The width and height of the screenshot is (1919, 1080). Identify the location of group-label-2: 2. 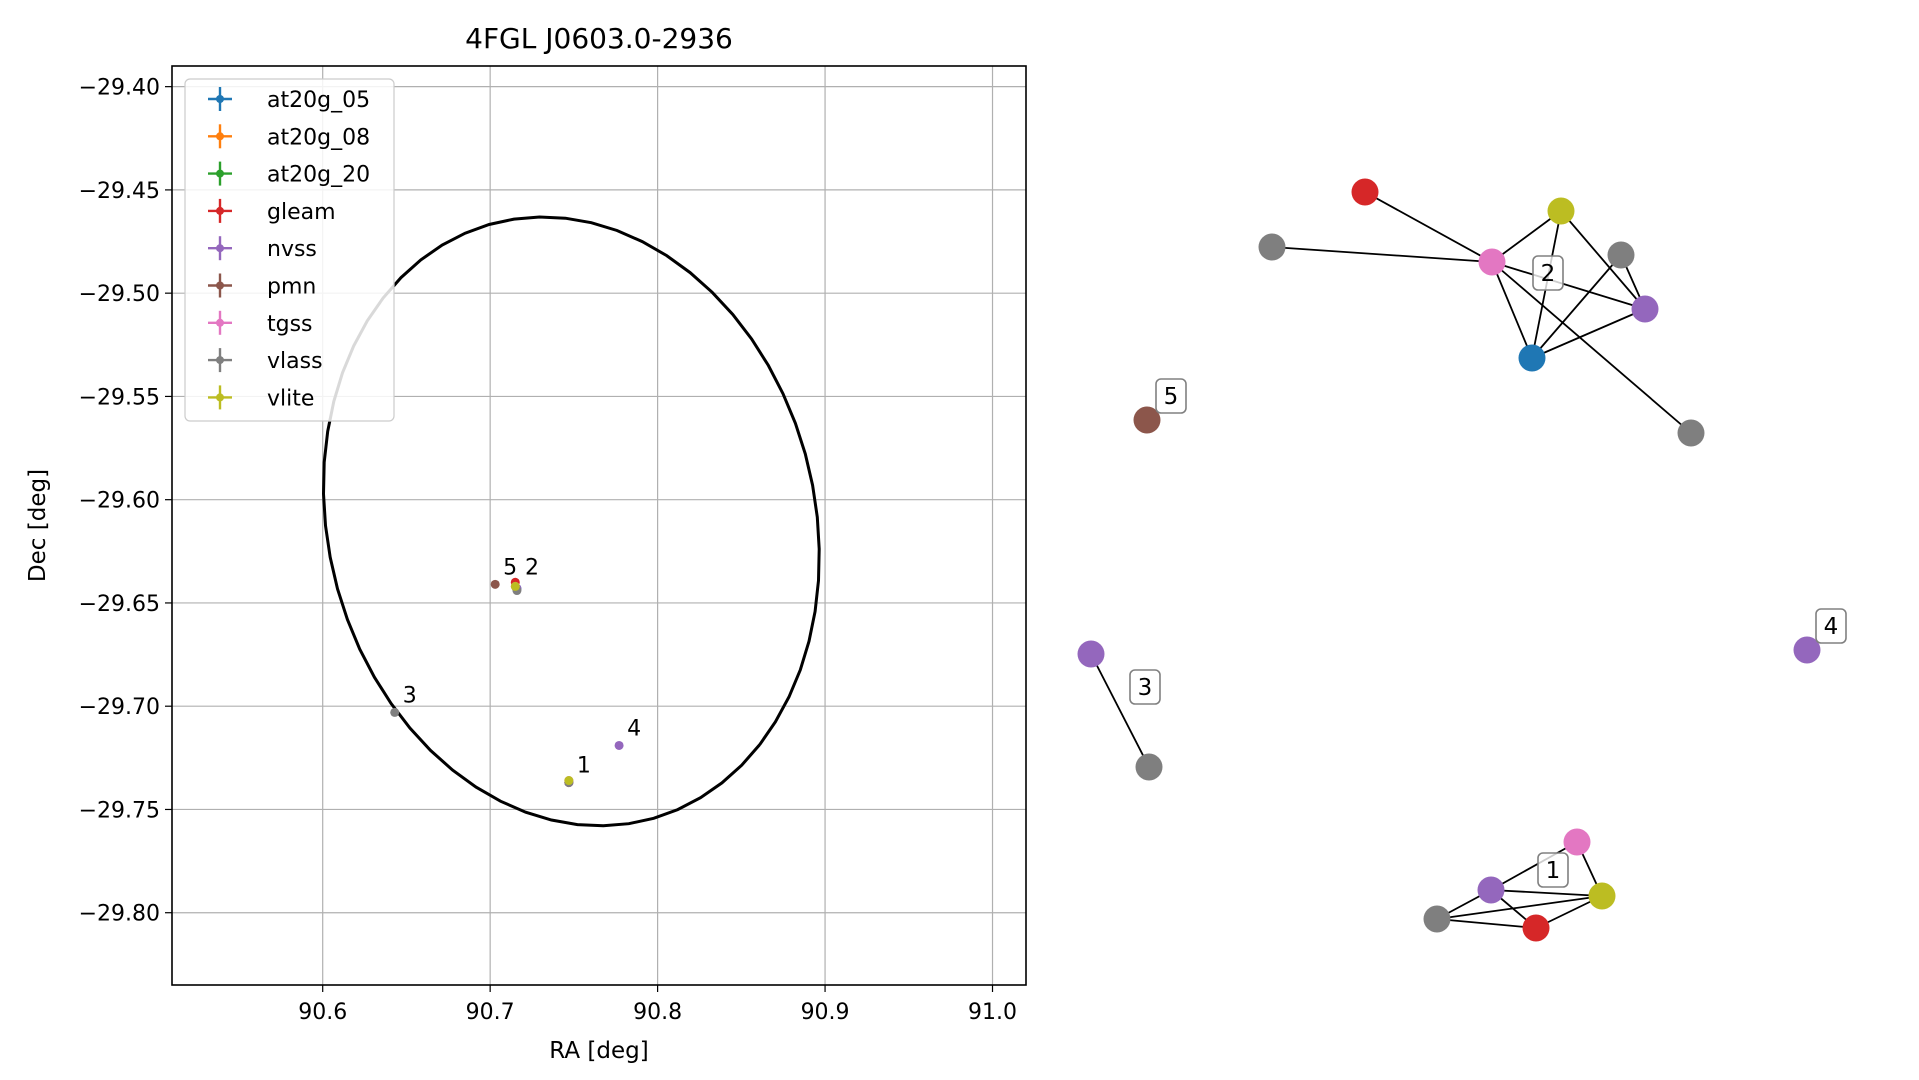
(1548, 273).